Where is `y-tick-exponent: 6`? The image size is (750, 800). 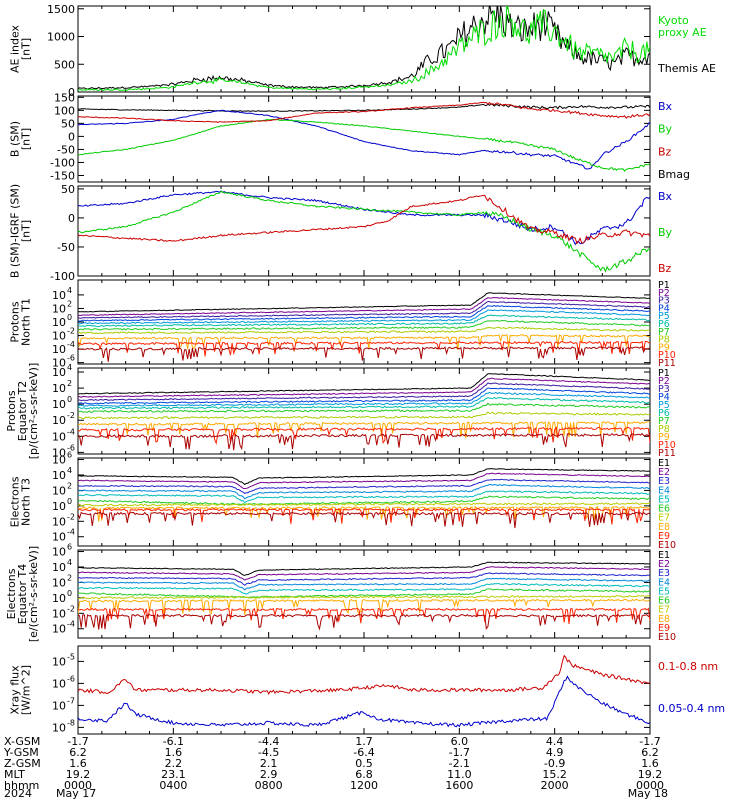
y-tick-exponent: 6 is located at coordinates (69, 547).